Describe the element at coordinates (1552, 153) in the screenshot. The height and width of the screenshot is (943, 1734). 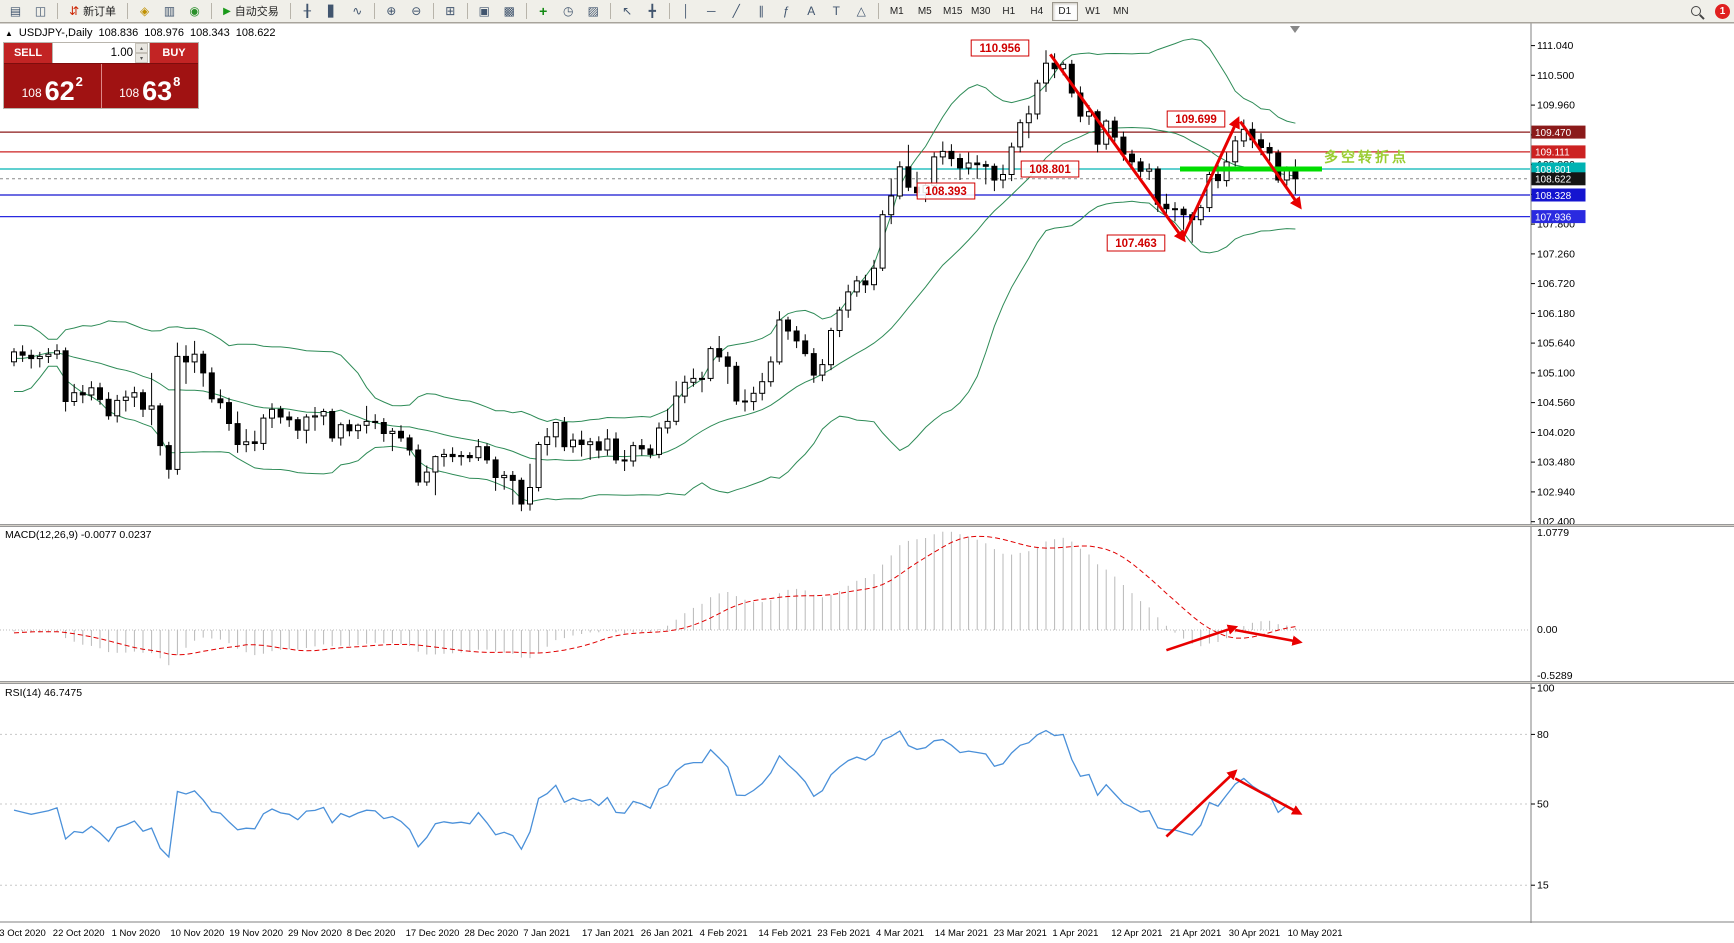
I see `svg-text: 109.111` at that location.